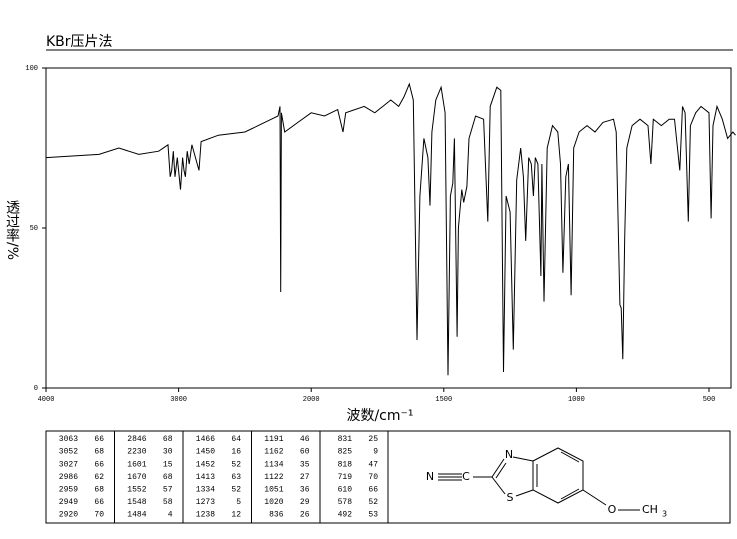 This screenshot has height=539, width=737. I want to click on peak-transmittance: 53, so click(373, 515).